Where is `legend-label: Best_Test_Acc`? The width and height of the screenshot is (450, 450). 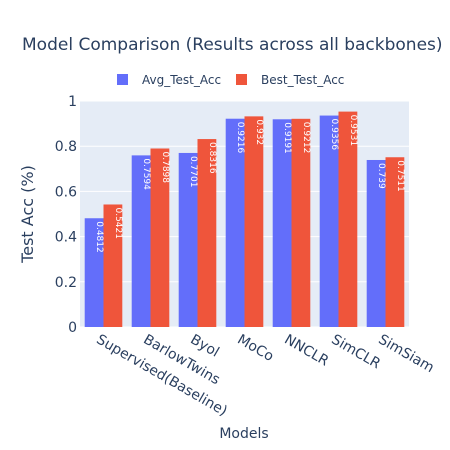 legend-label: Best_Test_Acc is located at coordinates (302, 80).